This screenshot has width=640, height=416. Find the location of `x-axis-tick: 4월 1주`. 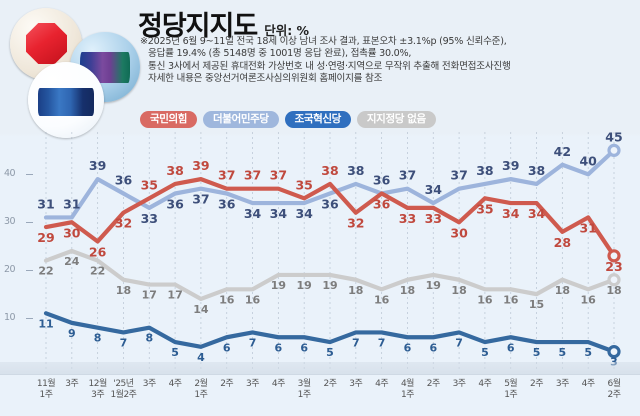

x-axis-tick: 4월 1주 is located at coordinates (407, 389).